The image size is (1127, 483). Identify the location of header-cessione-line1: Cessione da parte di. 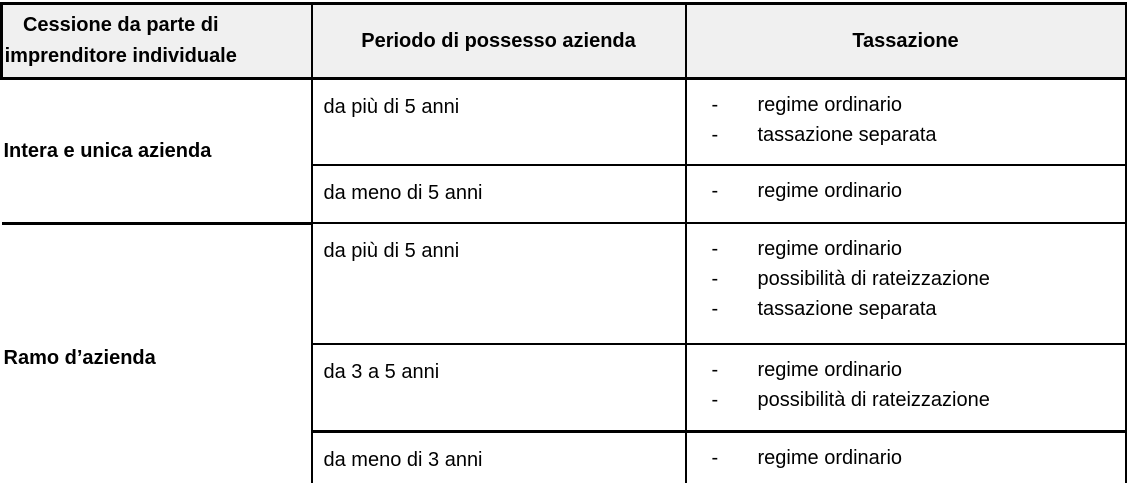
(120, 25).